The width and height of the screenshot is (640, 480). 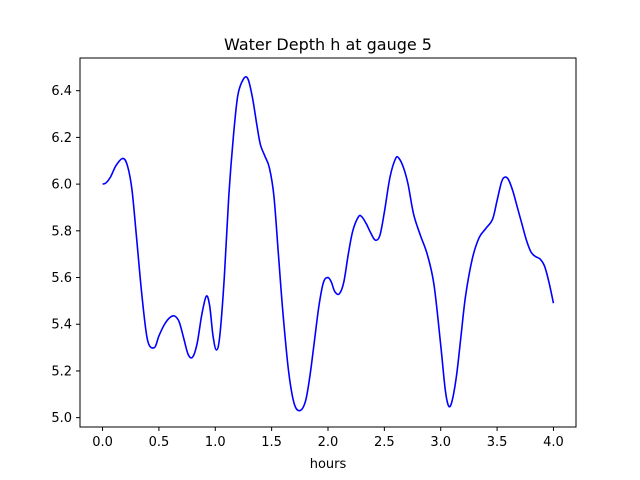 I want to click on x-axis-label: hours, so click(x=328, y=464).